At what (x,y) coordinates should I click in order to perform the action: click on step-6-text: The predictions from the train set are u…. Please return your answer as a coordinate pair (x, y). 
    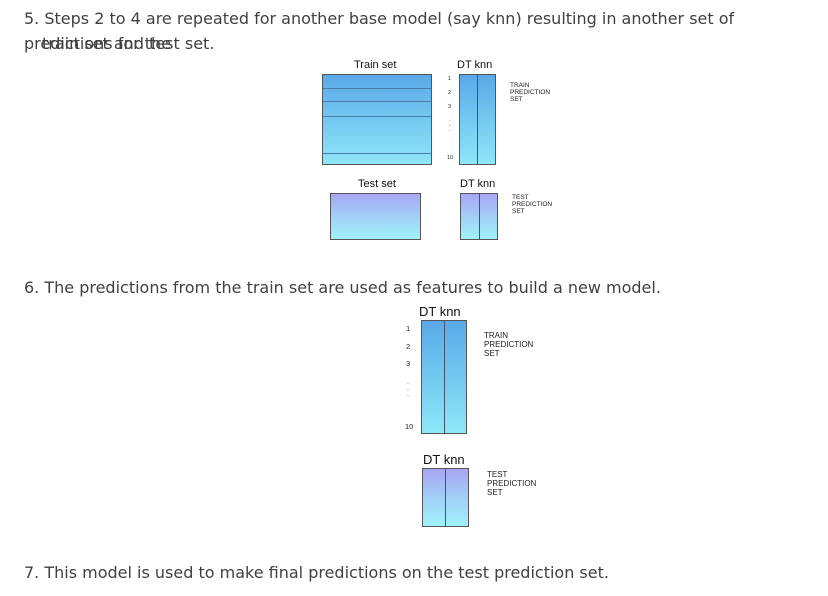
    Looking at the image, I should click on (352, 287).